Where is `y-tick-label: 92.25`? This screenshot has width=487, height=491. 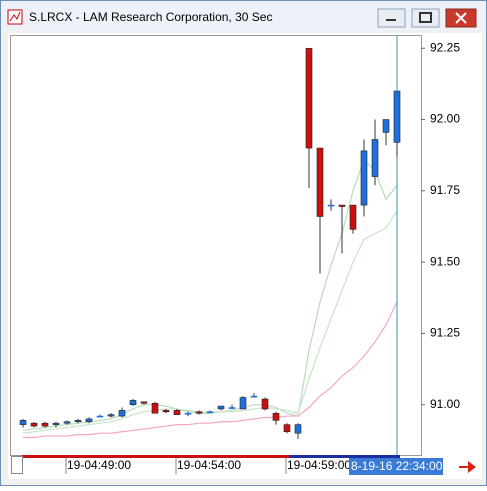 y-tick-label: 92.25 is located at coordinates (445, 47).